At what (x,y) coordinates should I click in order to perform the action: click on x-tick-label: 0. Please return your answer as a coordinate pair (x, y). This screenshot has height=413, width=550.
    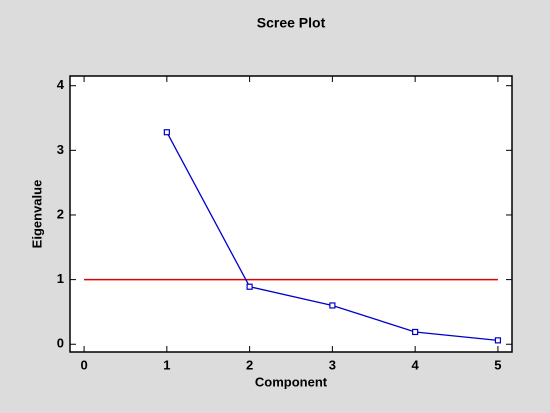
    Looking at the image, I should click on (83, 364).